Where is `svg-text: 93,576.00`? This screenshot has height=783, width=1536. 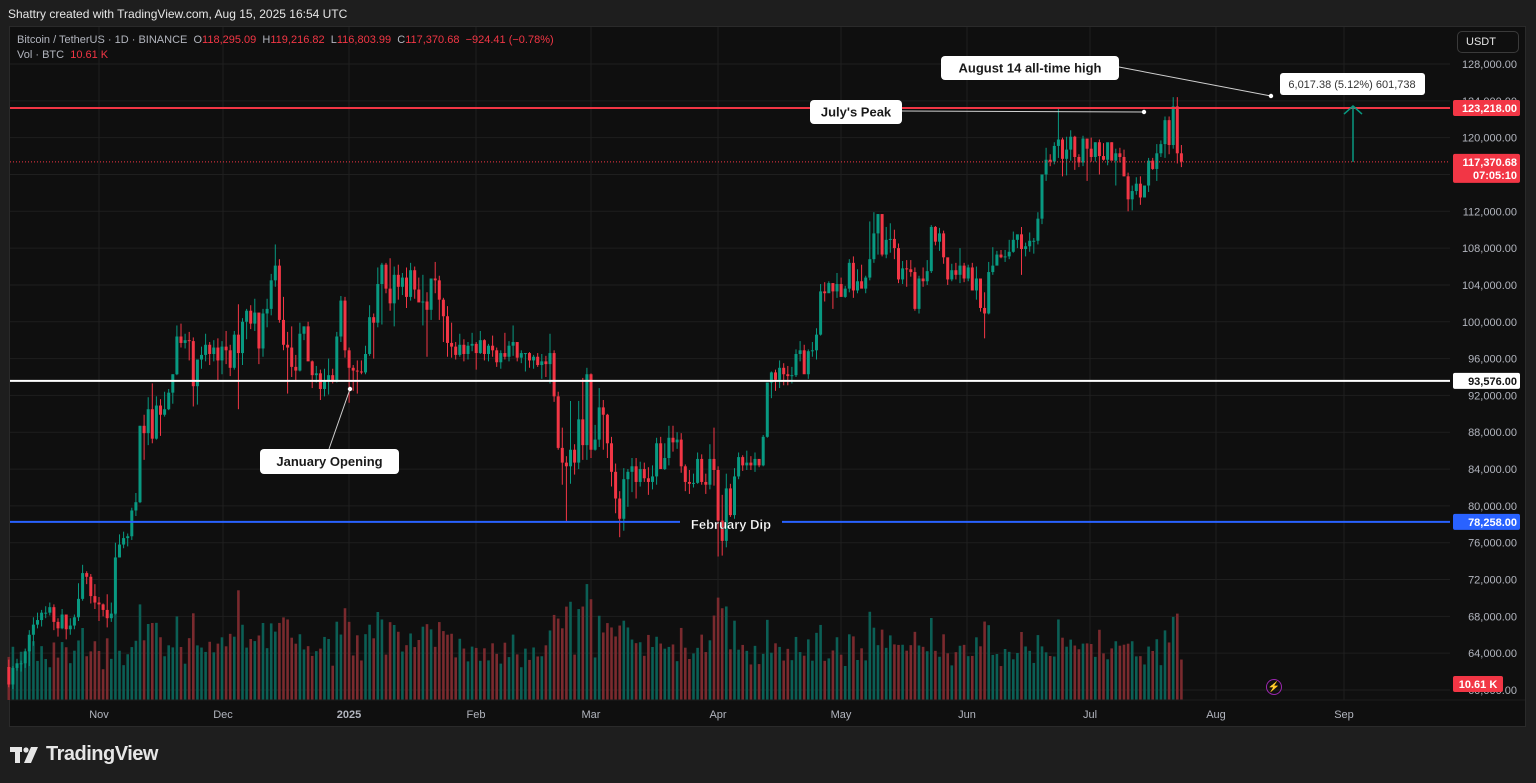
svg-text: 93,576.00 is located at coordinates (1492, 382).